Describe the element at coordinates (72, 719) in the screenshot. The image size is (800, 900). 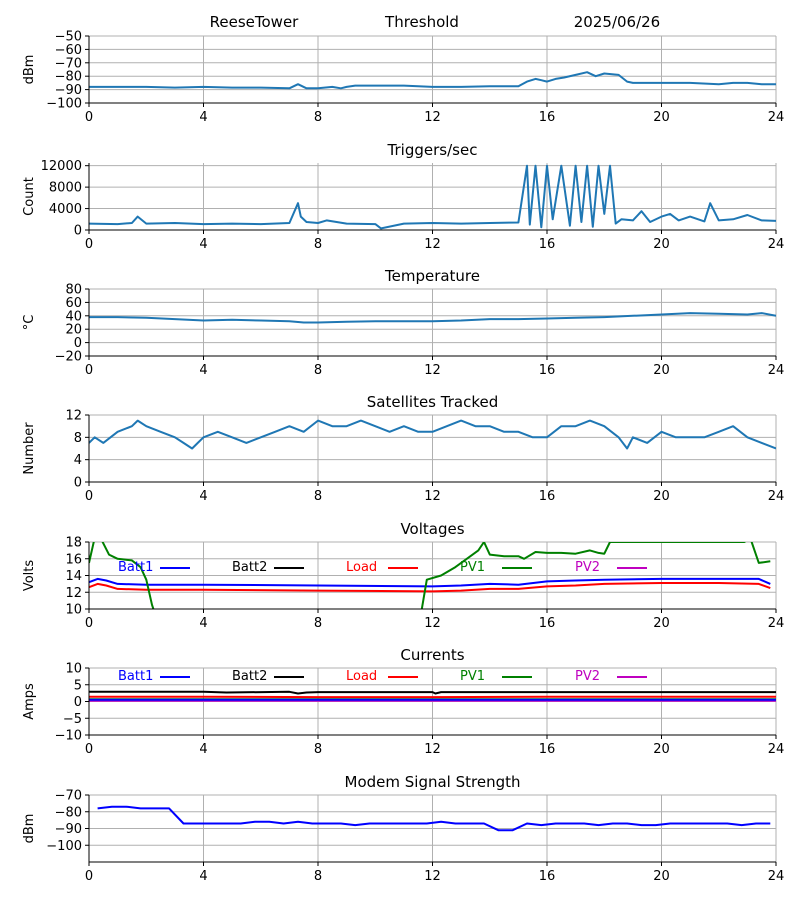
I see `y-tick-label: −5` at that location.